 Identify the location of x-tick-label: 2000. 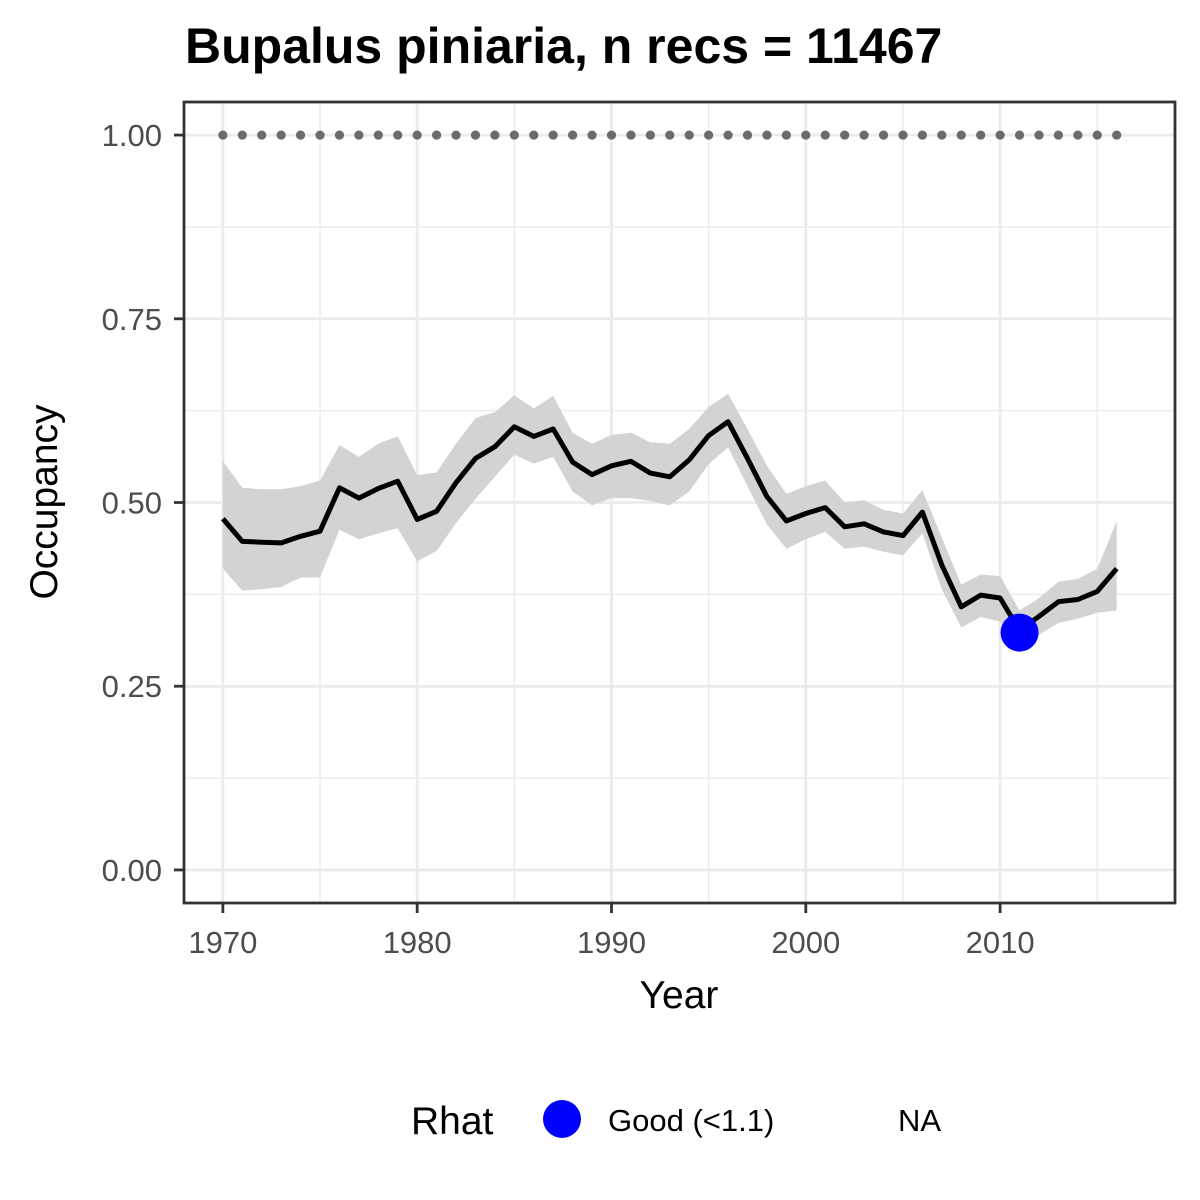
(805, 942).